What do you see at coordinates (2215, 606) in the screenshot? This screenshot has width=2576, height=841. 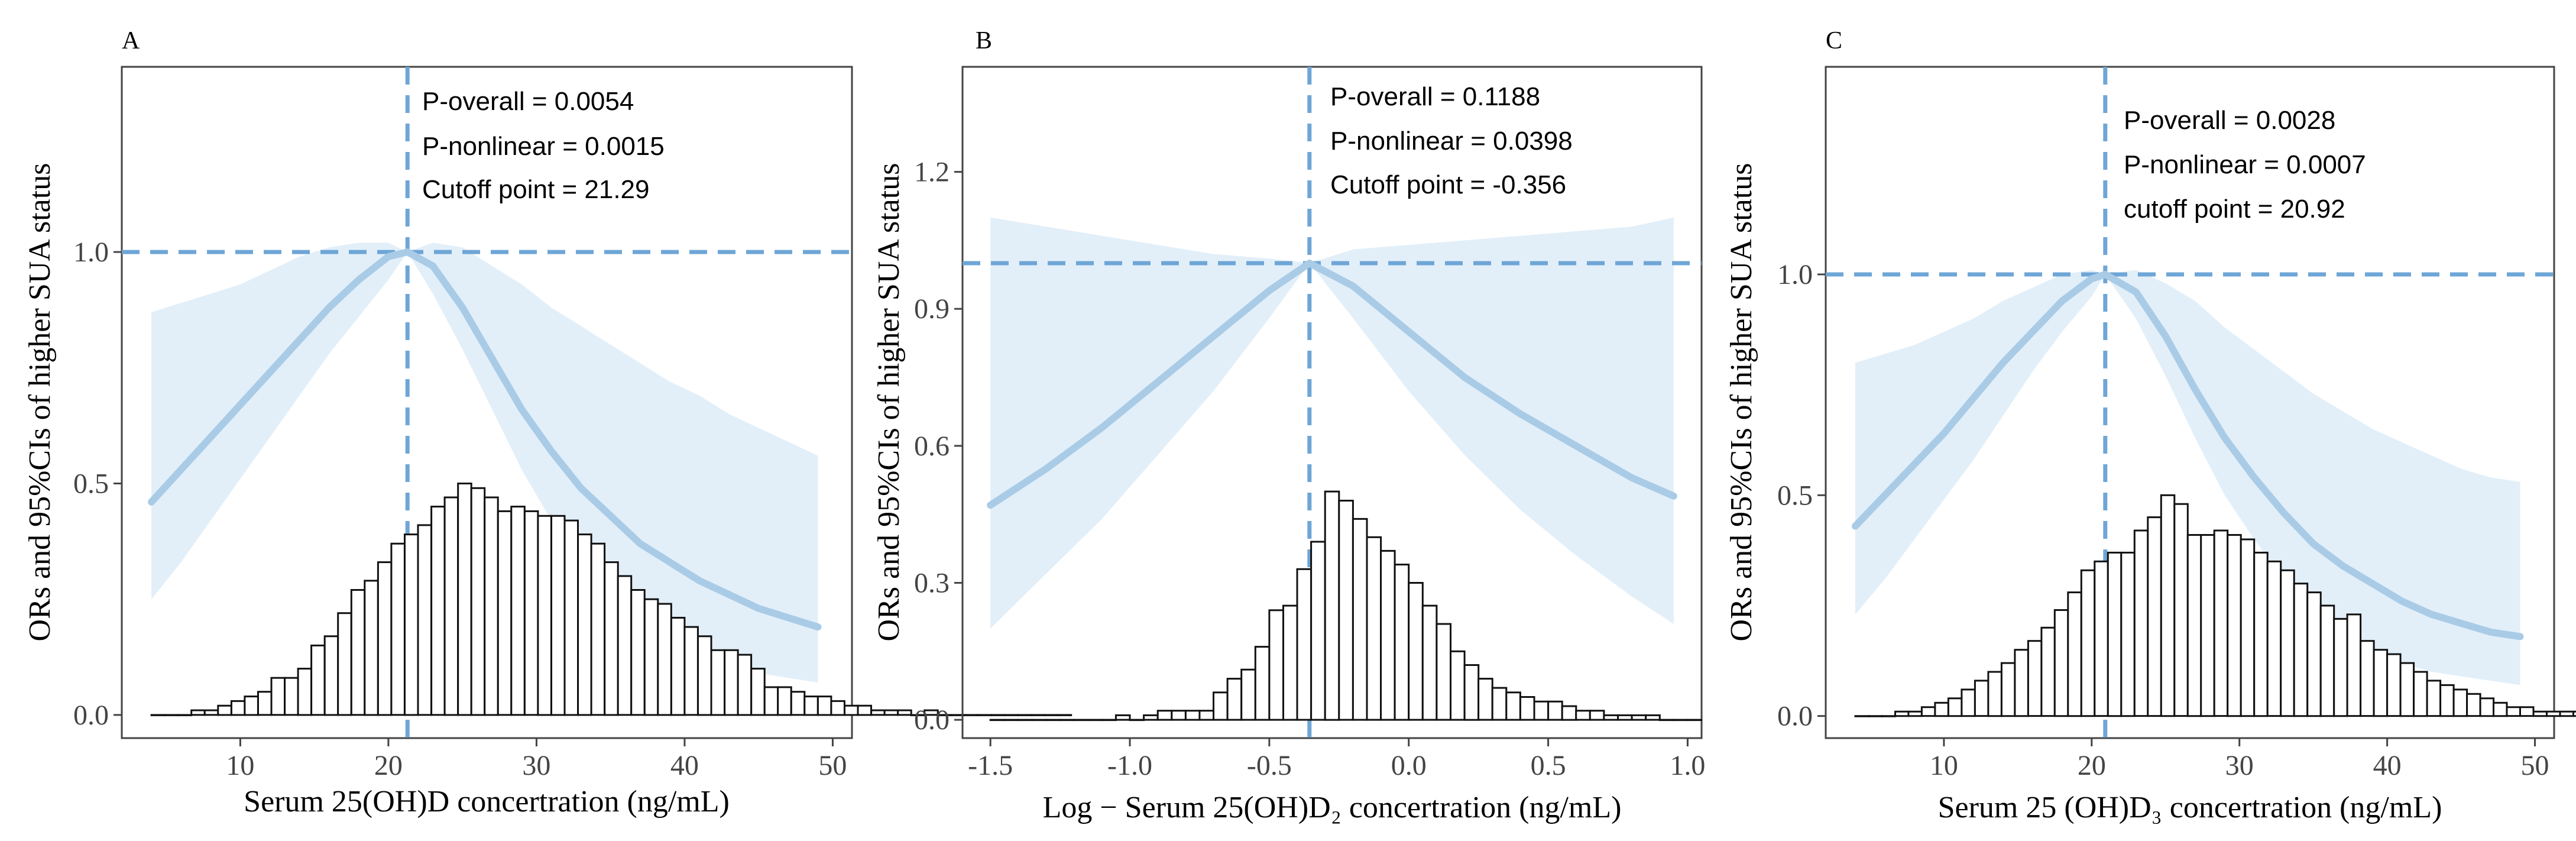 I see `panel-c-histogram` at bounding box center [2215, 606].